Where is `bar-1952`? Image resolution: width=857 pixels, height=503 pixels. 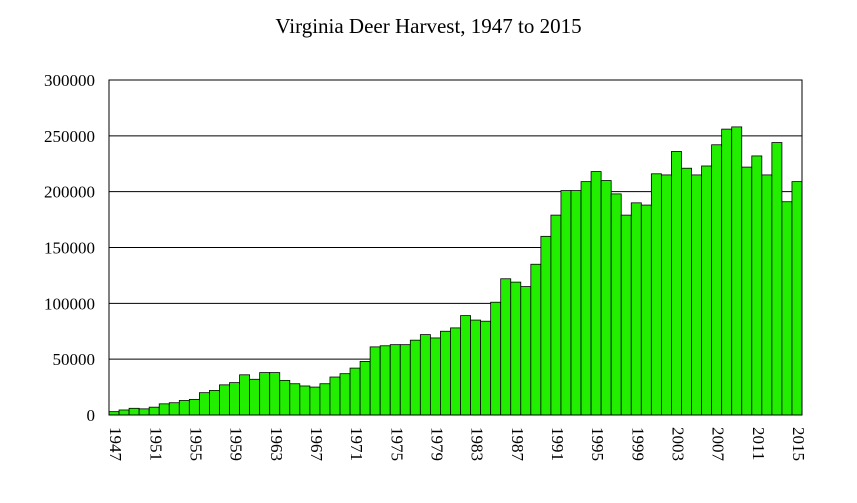
bar-1952 is located at coordinates (164, 409).